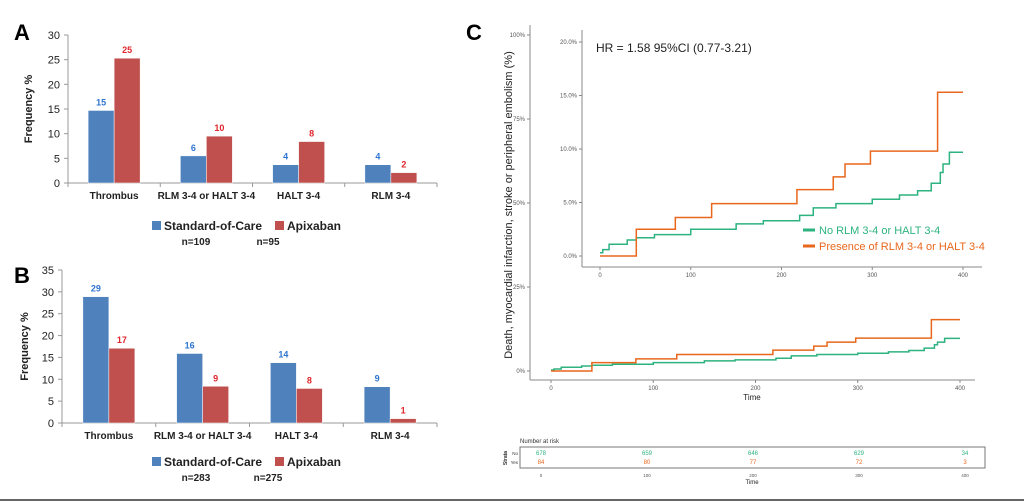 The height and width of the screenshot is (504, 1024). Describe the element at coordinates (653, 389) in the screenshot. I see `x-tick-label: 100` at that location.